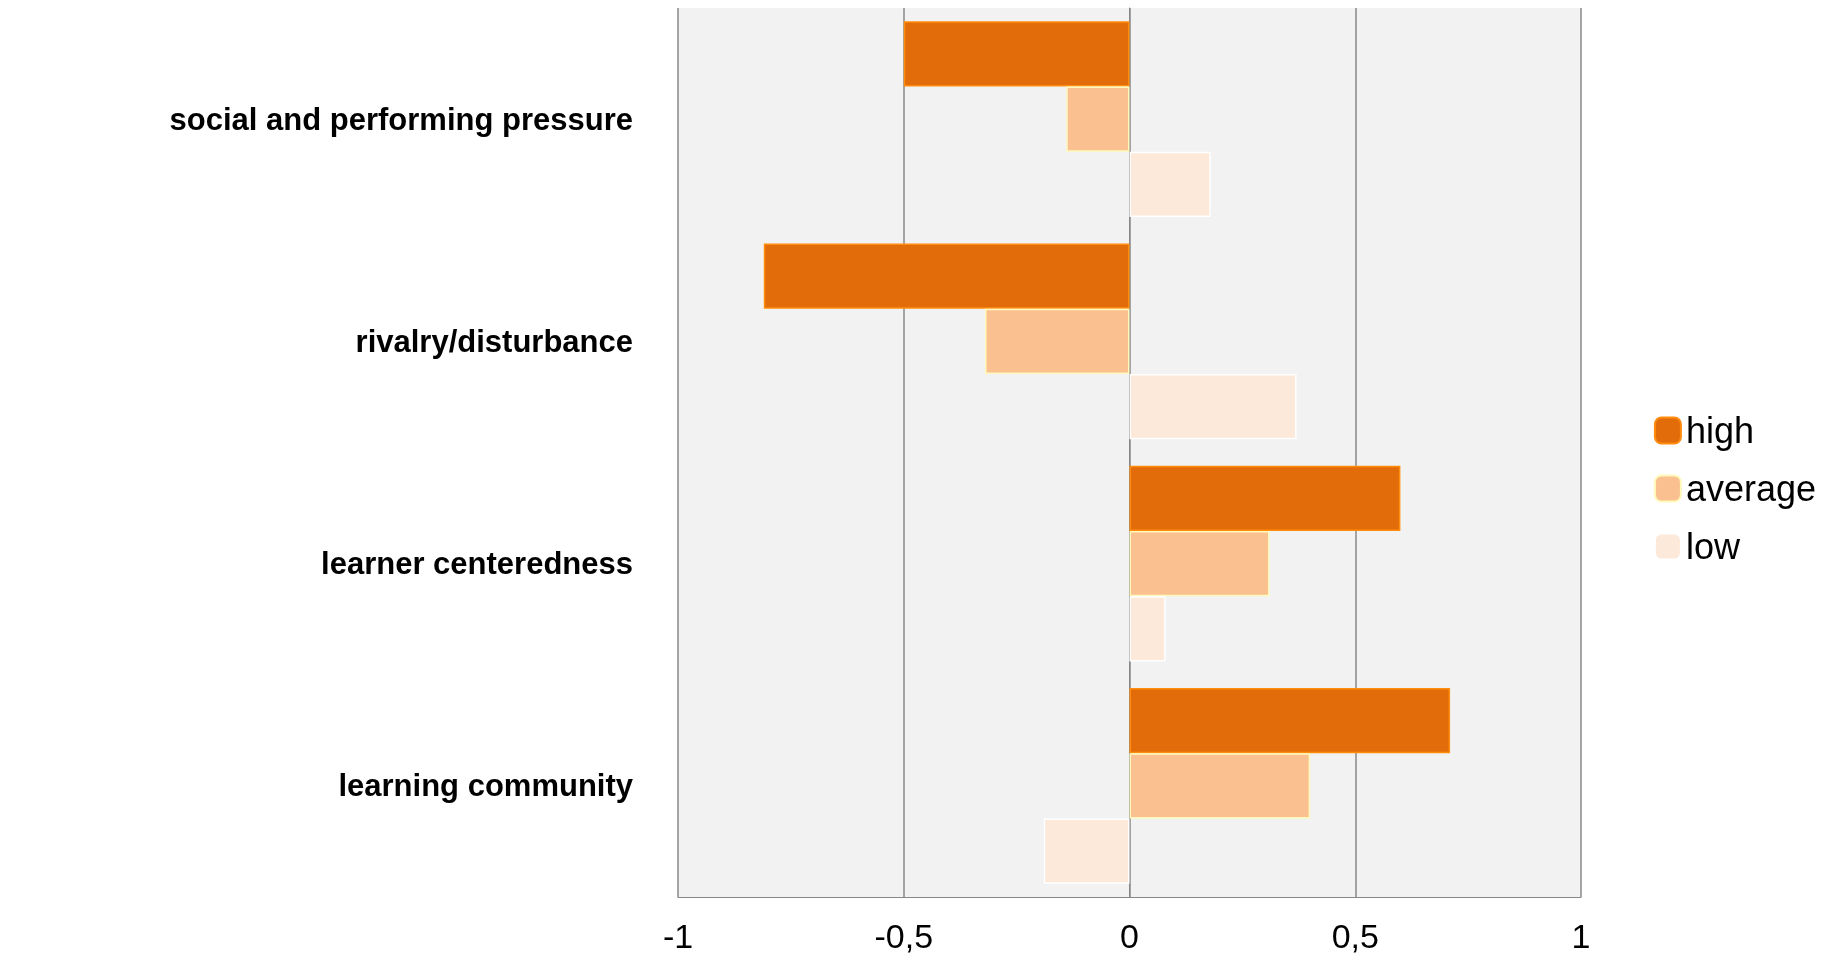 This screenshot has height=977, width=1841. I want to click on y-tick-label: learner centeredness, so click(477, 564).